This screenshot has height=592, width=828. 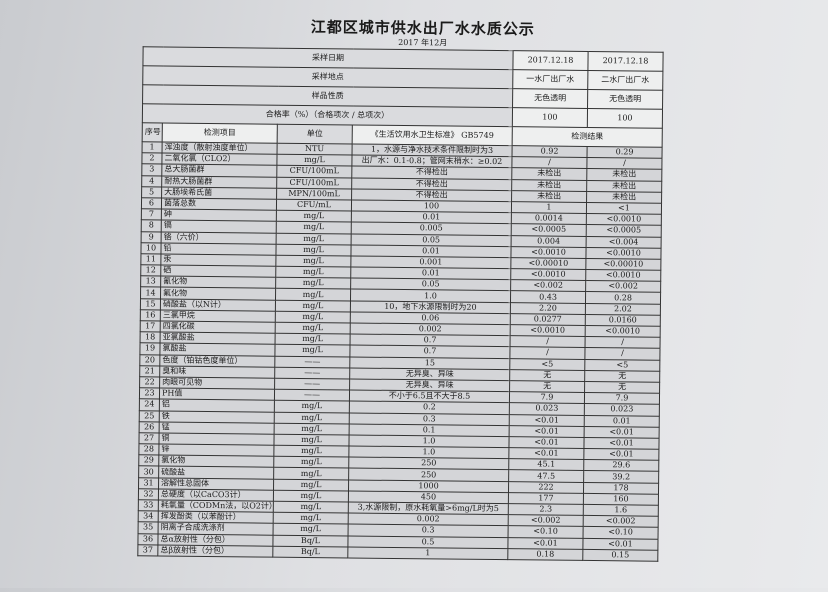 What do you see at coordinates (219, 204) in the screenshot?
I see `row-item: 菌落总数` at bounding box center [219, 204].